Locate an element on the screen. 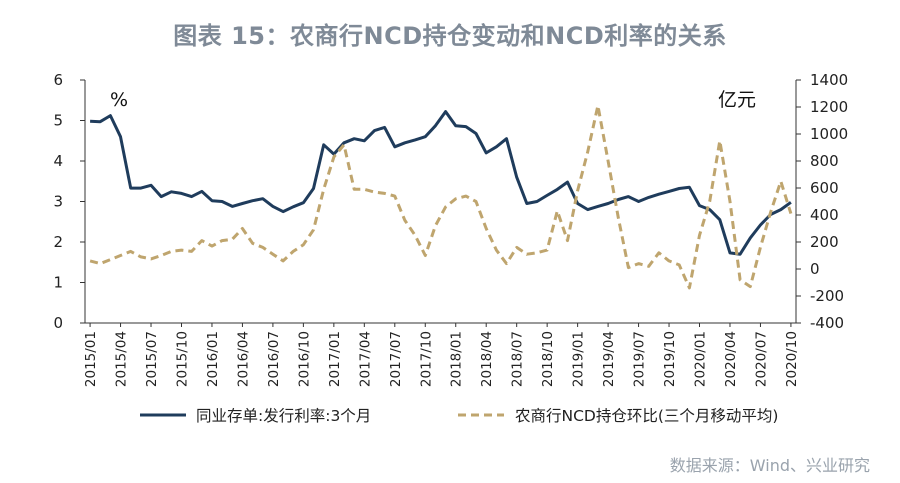 This screenshot has height=483, width=900. right-tick-label: 1000 is located at coordinates (829, 134).